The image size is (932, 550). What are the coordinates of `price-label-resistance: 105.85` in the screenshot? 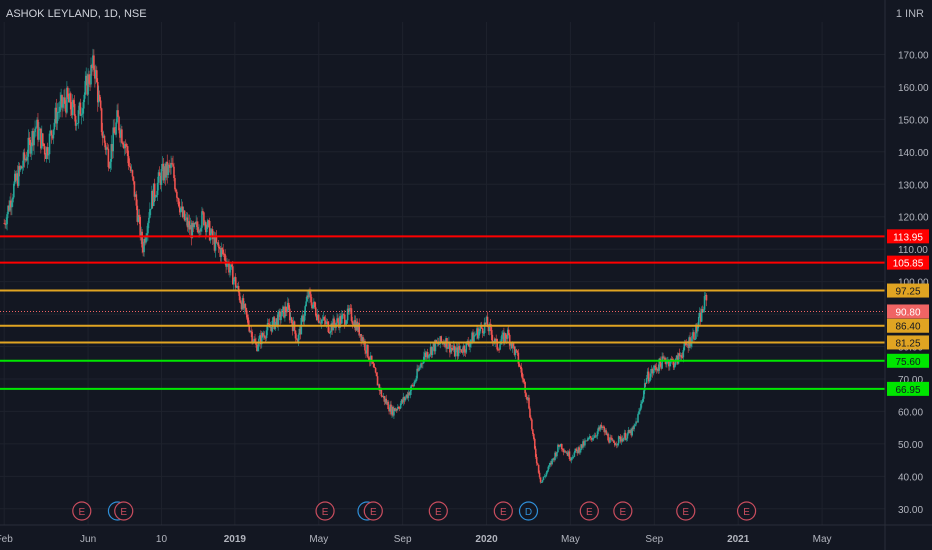 It's located at (908, 264).